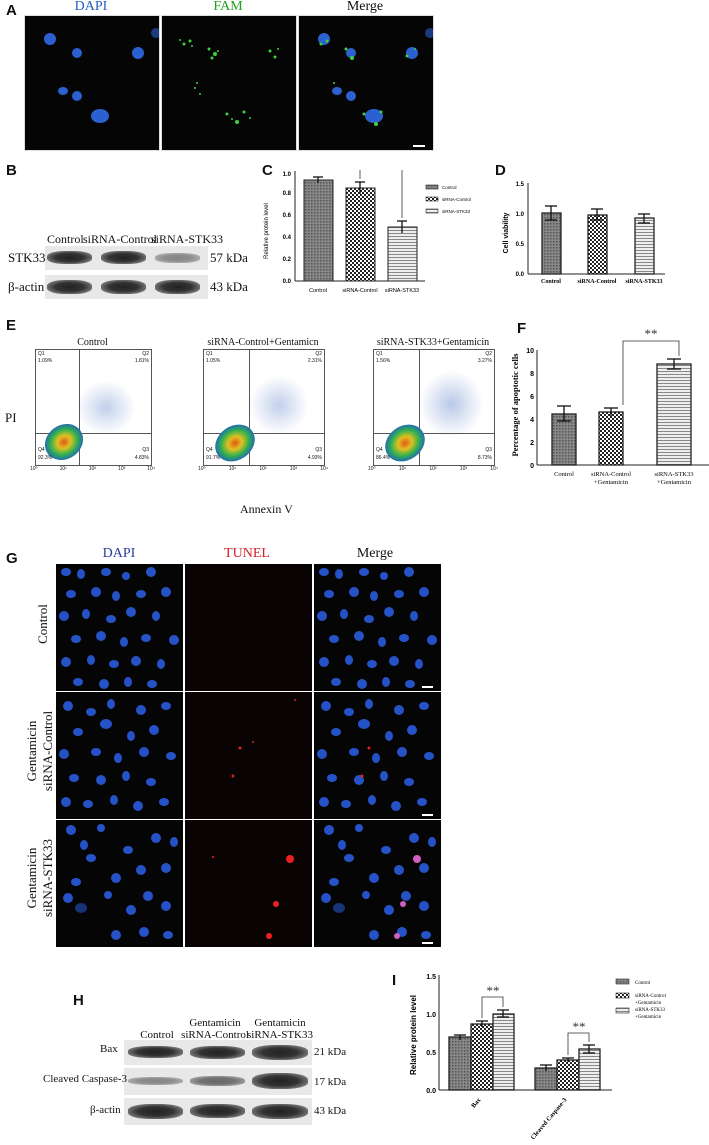  Describe the element at coordinates (532, 374) in the screenshot. I see `svg-text: 8` at that location.